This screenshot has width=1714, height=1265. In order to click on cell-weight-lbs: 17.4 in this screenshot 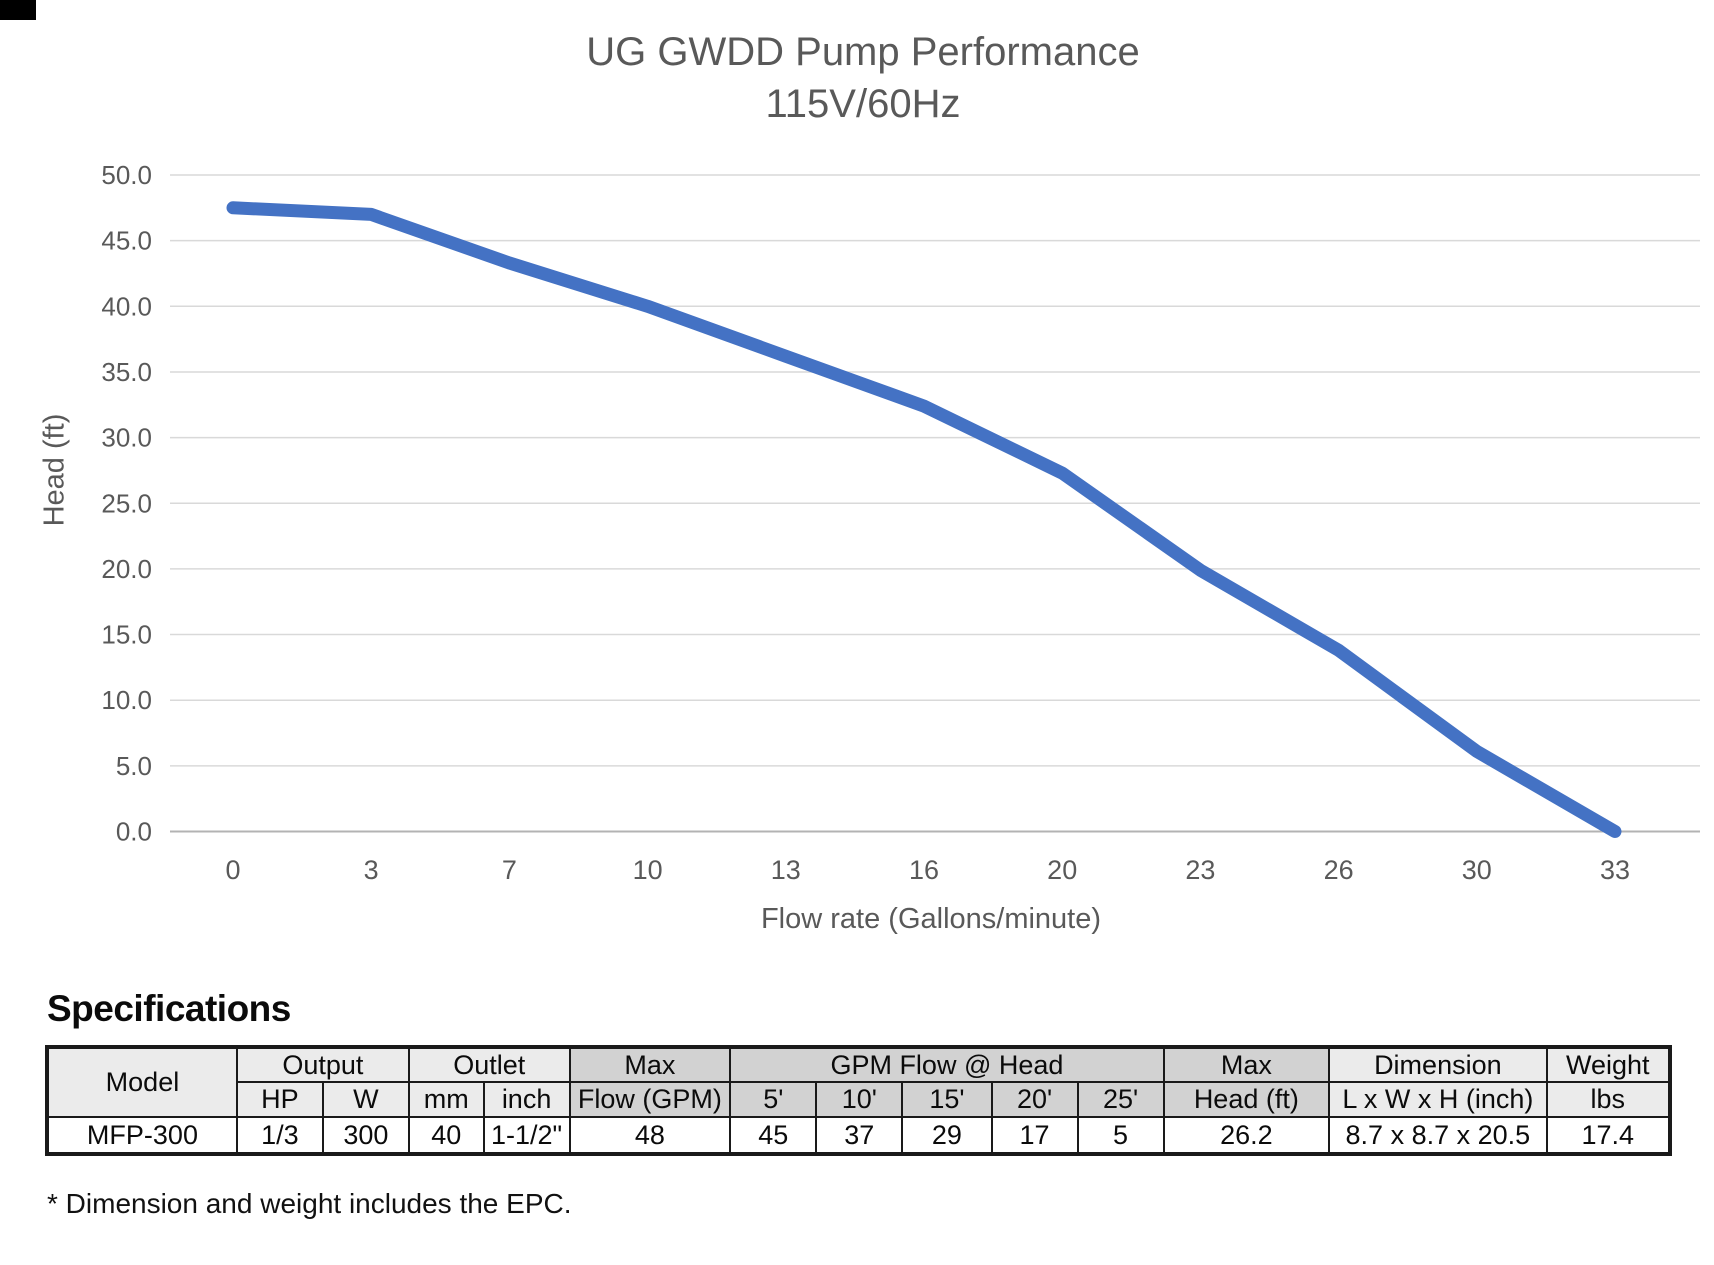, I will do `click(1608, 1135)`.